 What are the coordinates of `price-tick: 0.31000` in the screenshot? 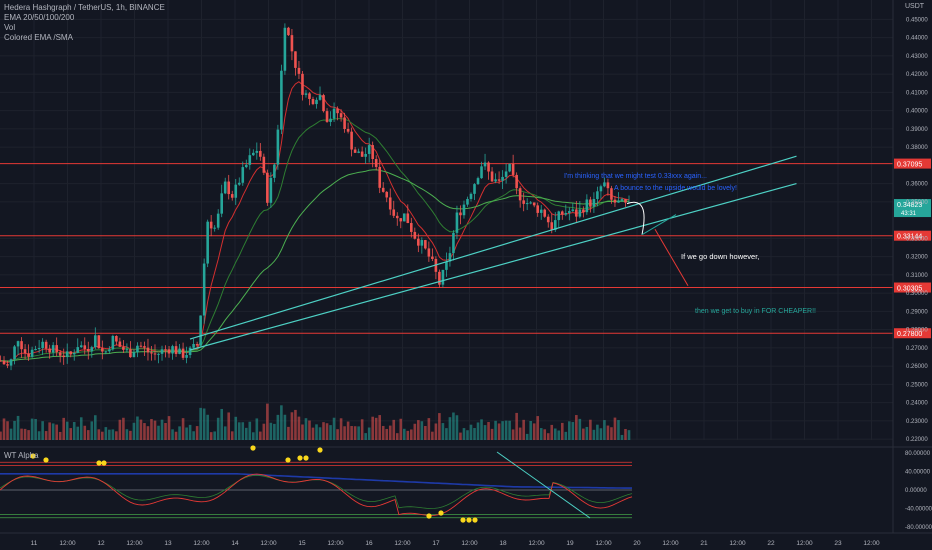 It's located at (917, 276).